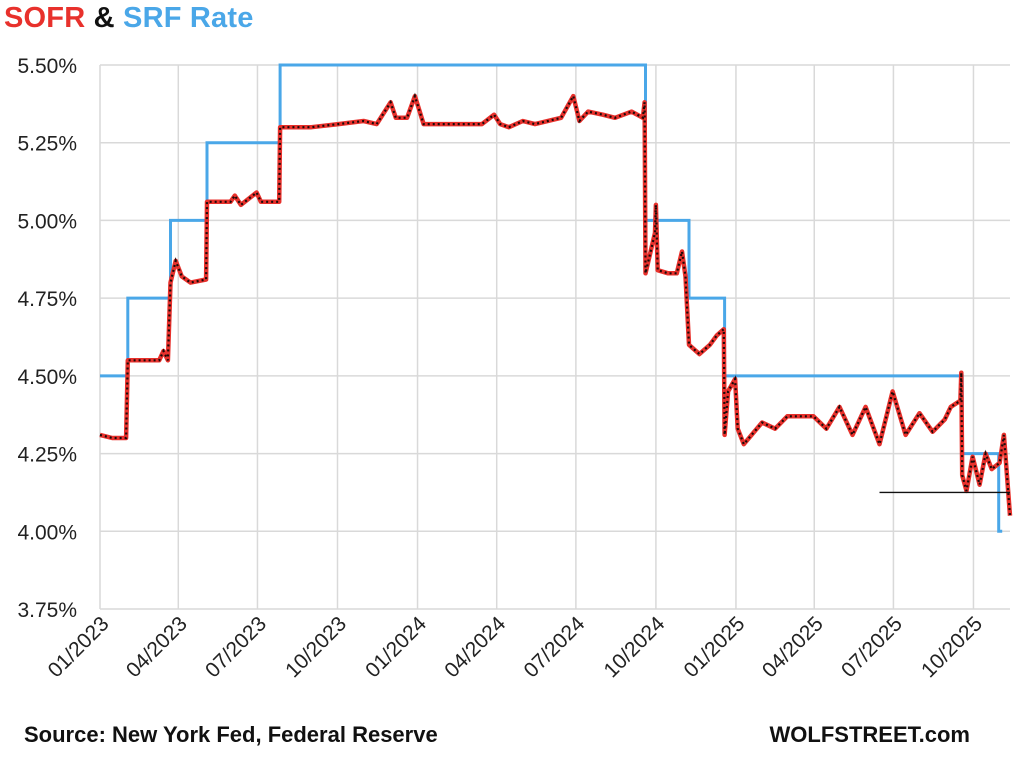  I want to click on chart-title: SOFR & SRF Rate, so click(129, 18).